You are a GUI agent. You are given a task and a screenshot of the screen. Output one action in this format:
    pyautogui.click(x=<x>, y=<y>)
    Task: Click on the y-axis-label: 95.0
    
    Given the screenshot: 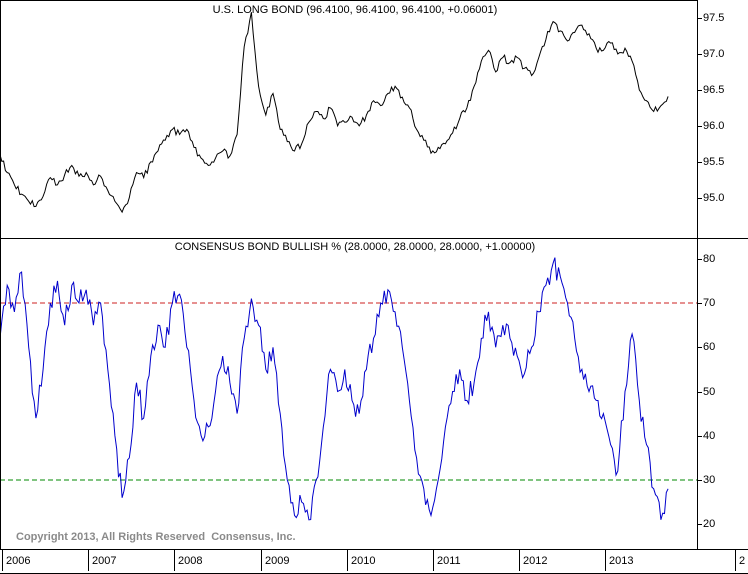 What is the action you would take?
    pyautogui.click(x=714, y=198)
    